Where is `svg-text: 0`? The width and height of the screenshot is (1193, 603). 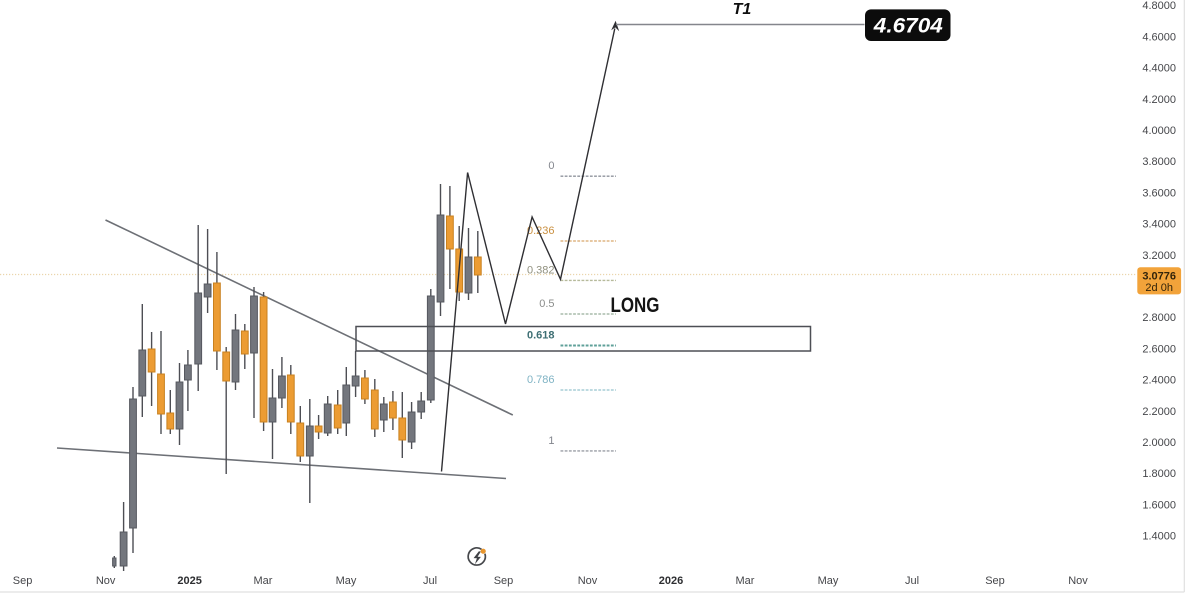
svg-text: 0 is located at coordinates (551, 166).